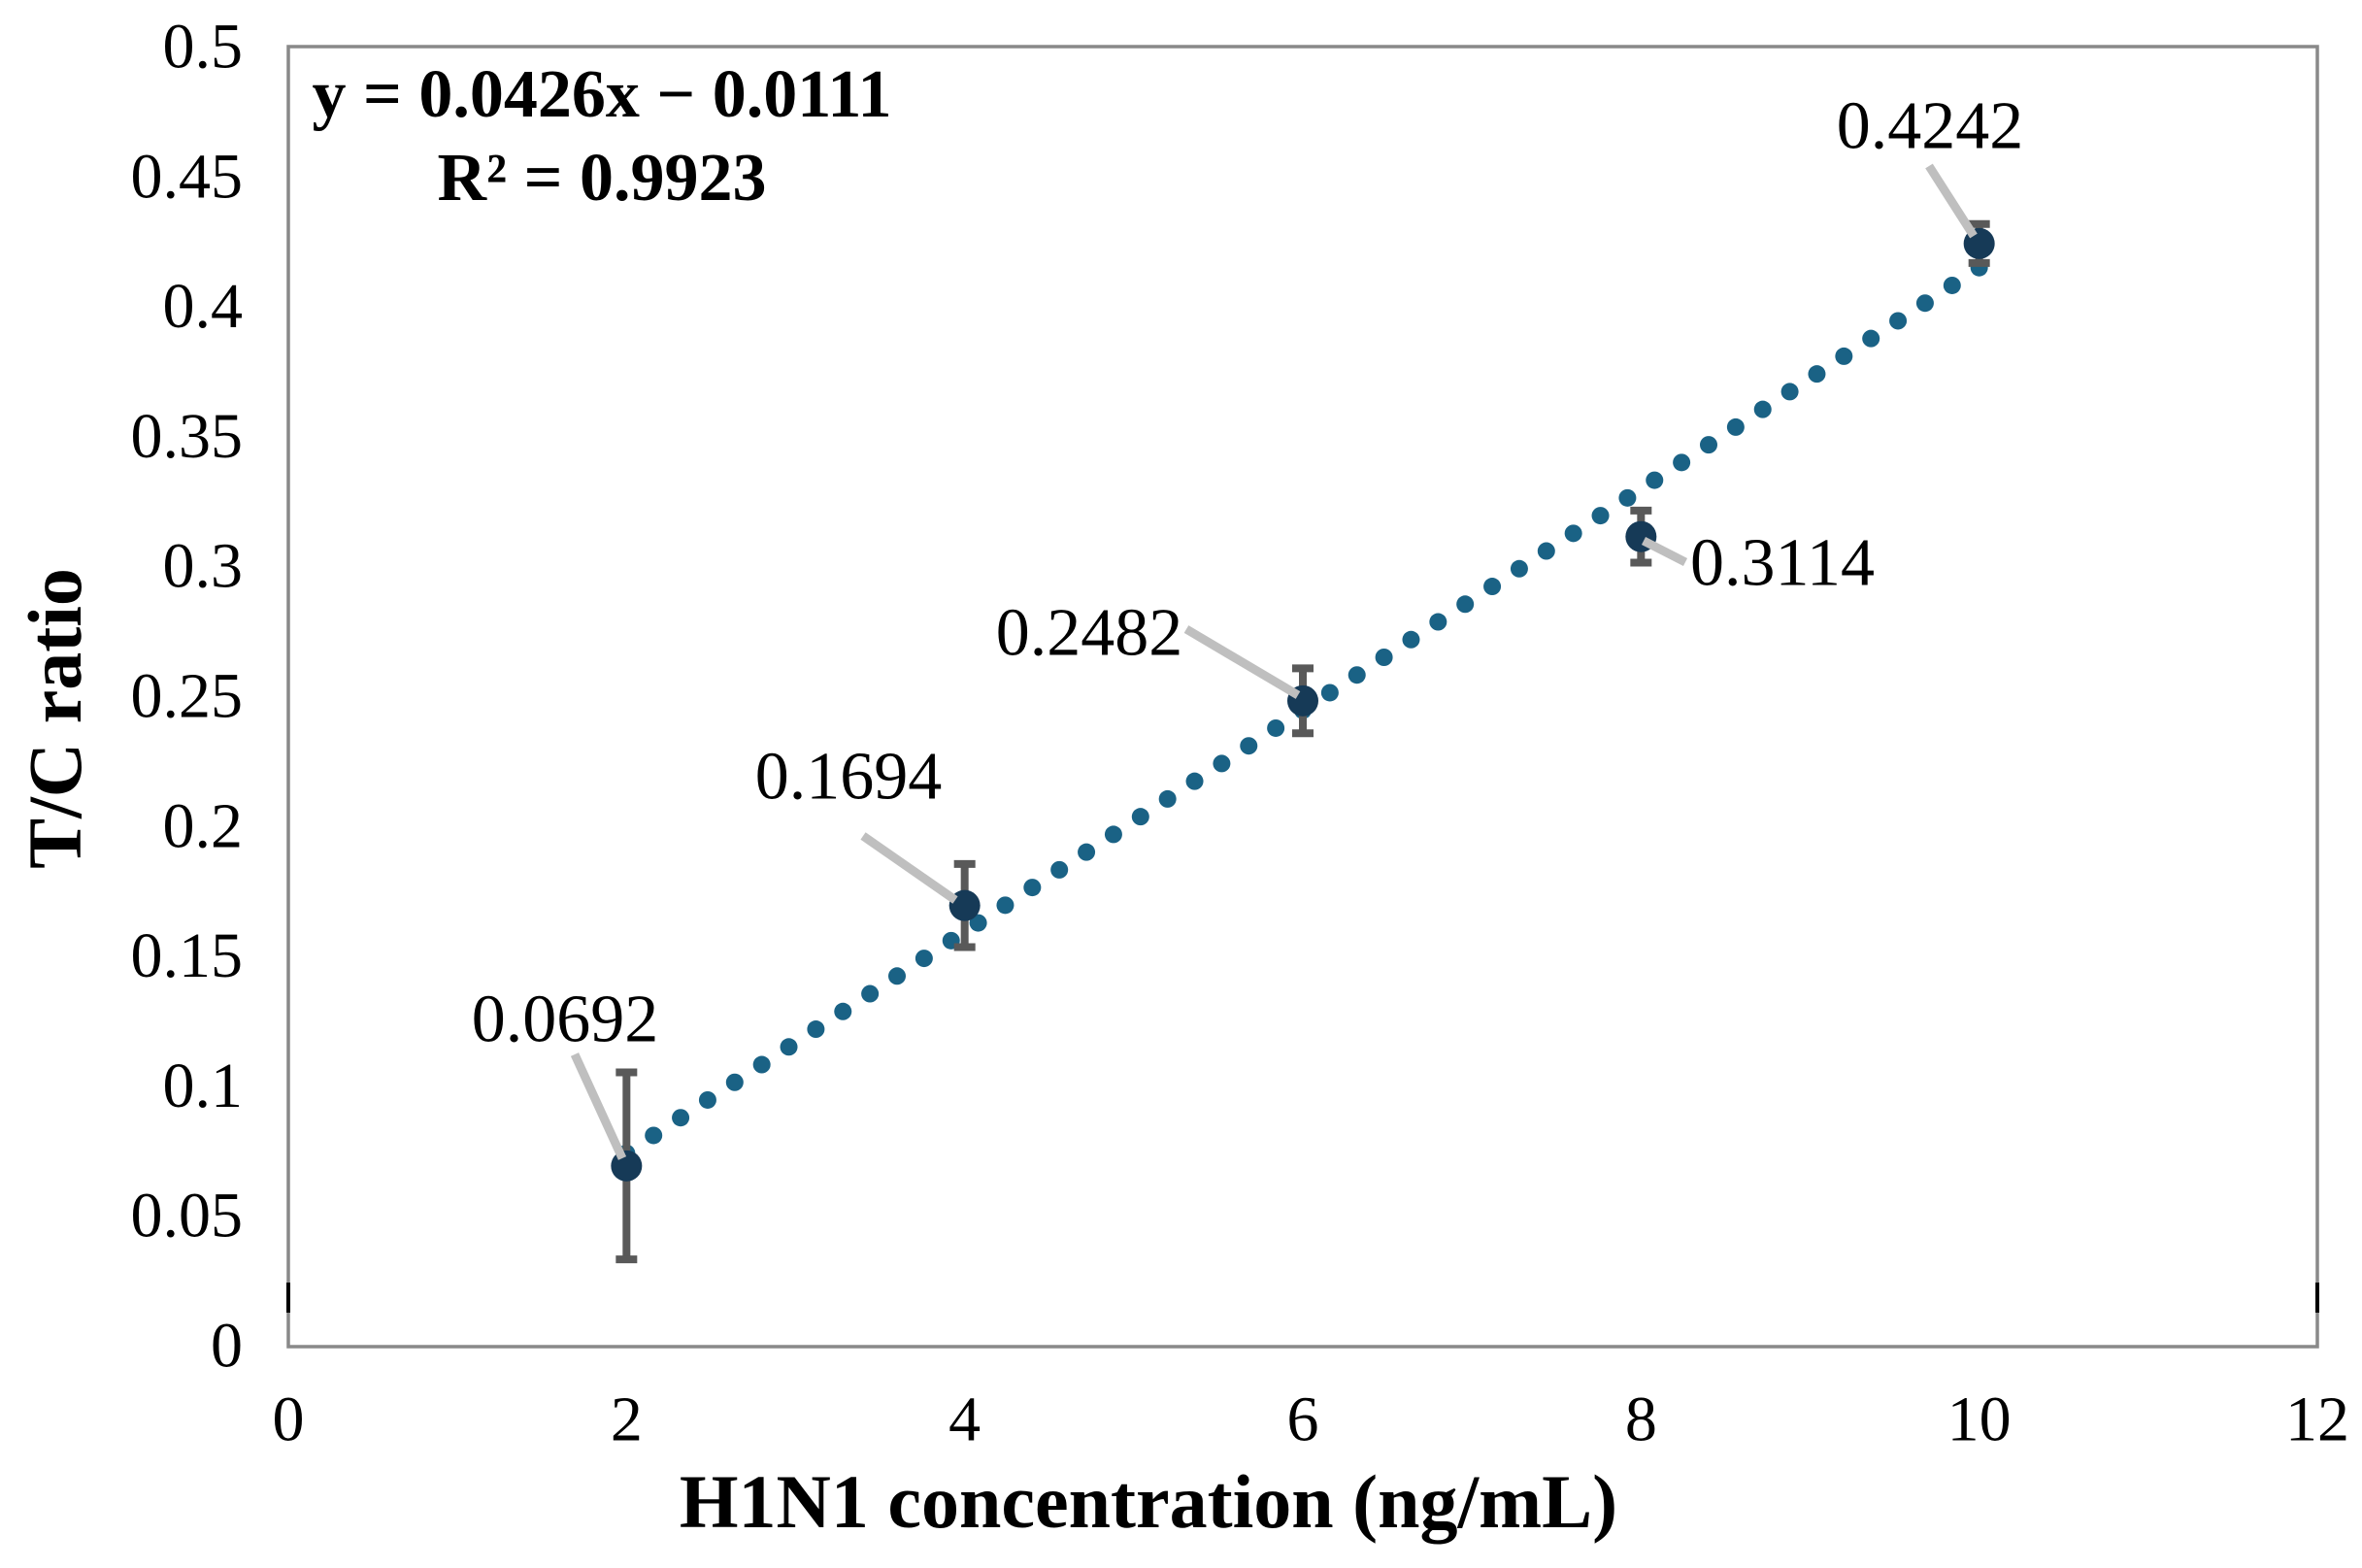 Image resolution: width=2362 pixels, height=1568 pixels. Describe the element at coordinates (964, 1420) in the screenshot. I see `x-tick-label: 4` at that location.